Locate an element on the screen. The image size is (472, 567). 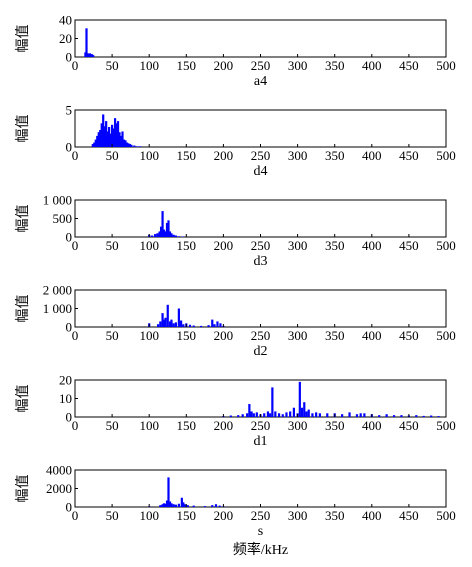
subplot-label: d2 is located at coordinates (261, 351).